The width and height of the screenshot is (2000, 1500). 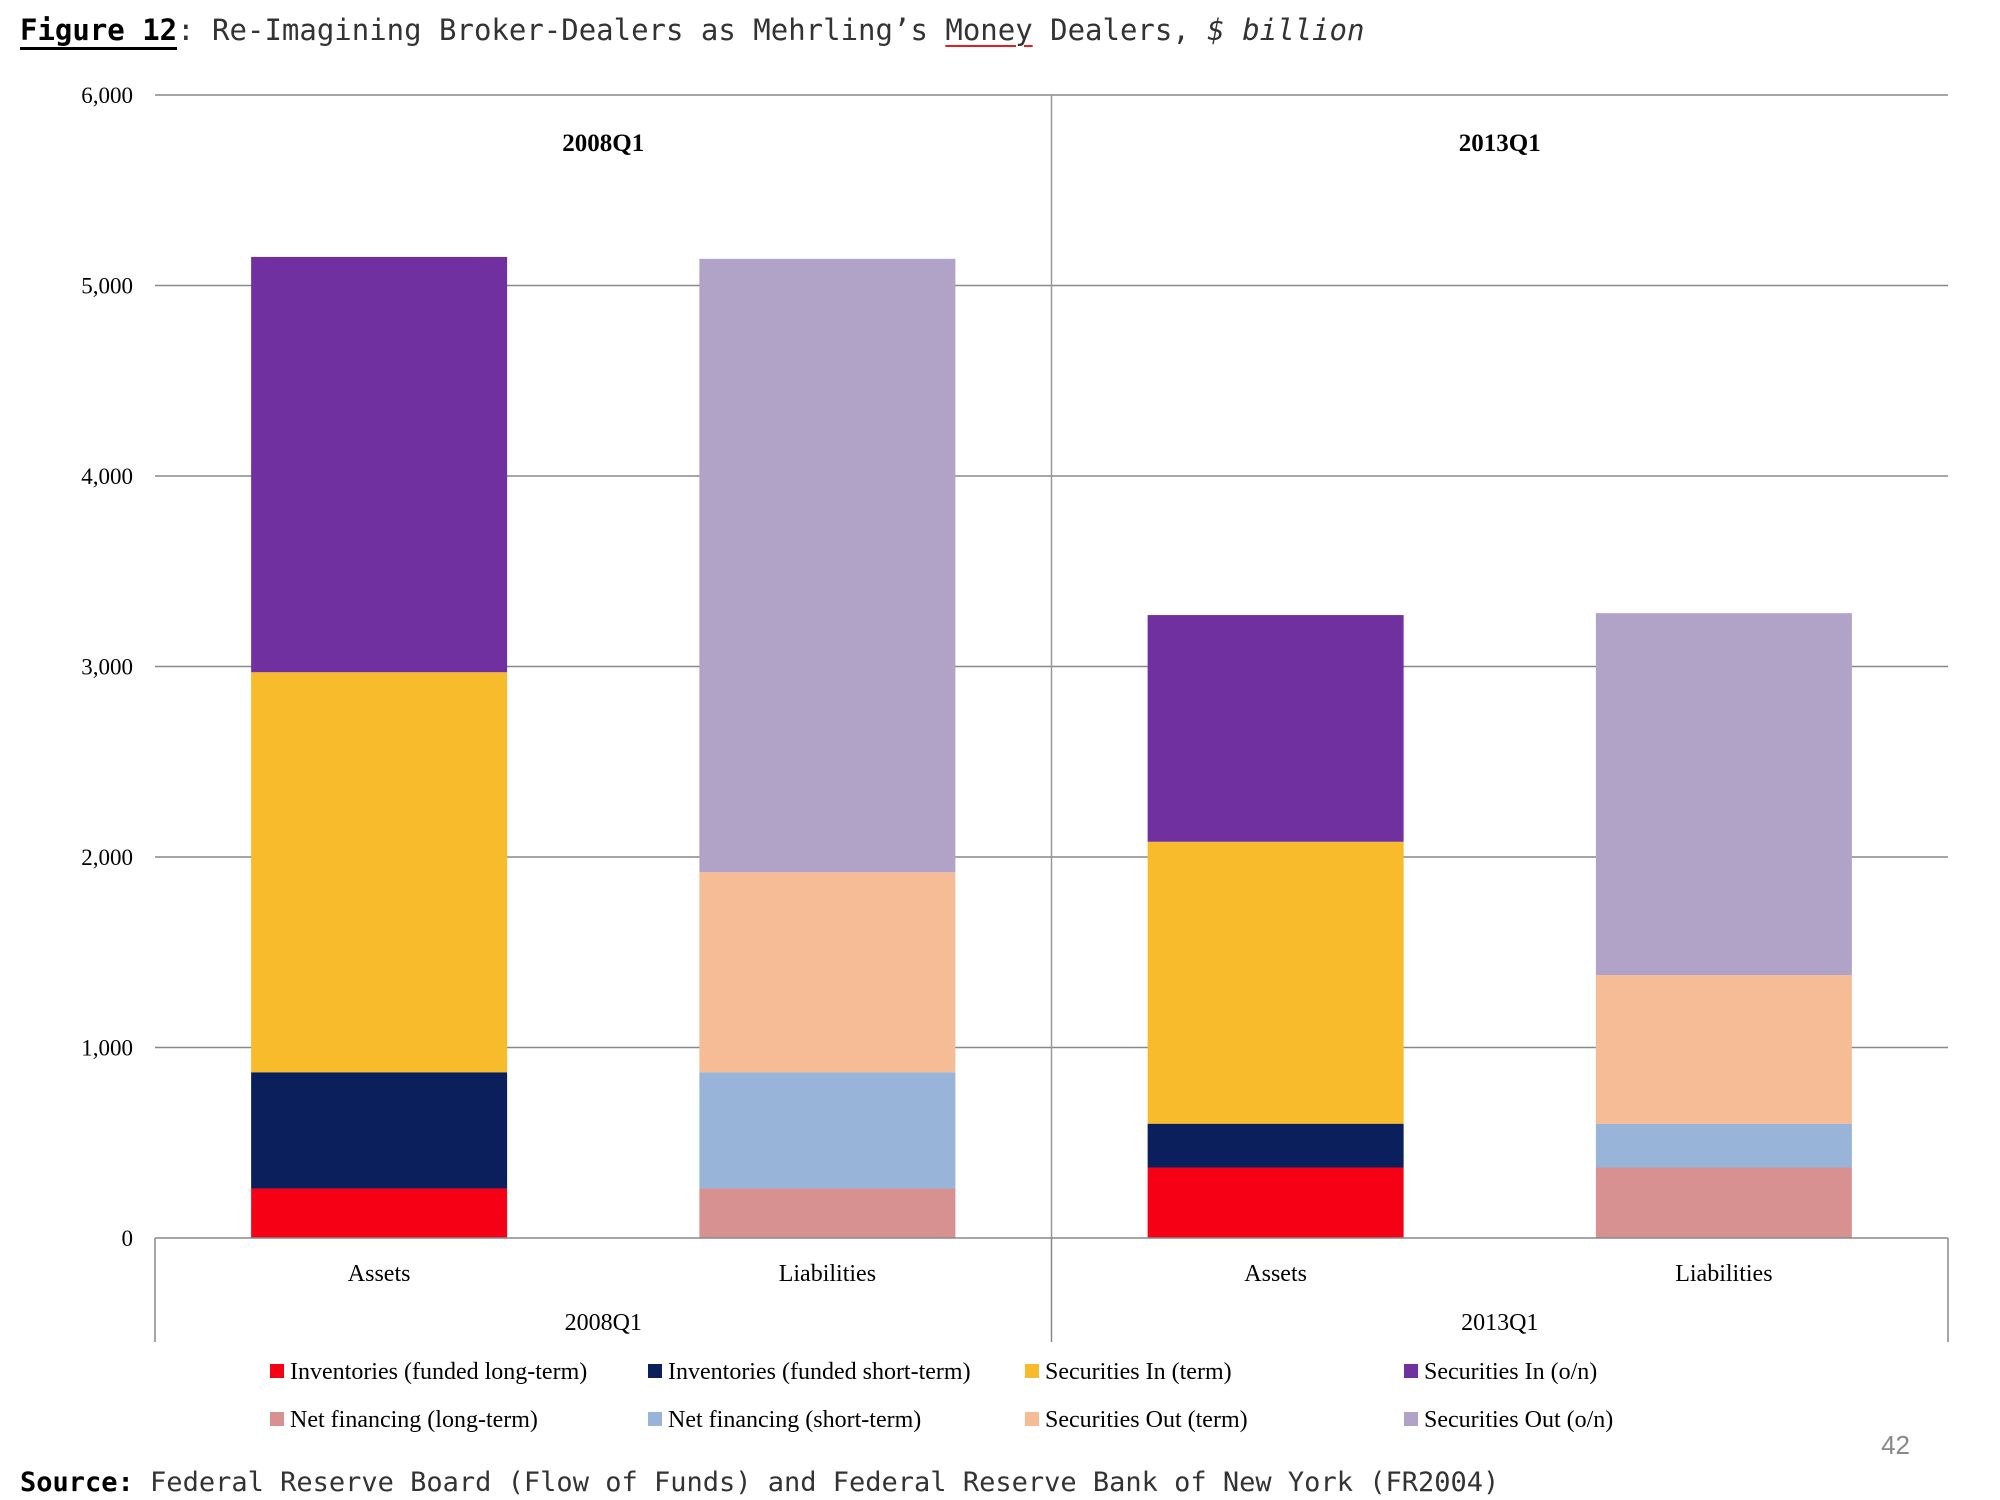 What do you see at coordinates (1518, 1420) in the screenshot?
I see `legend-label: Securities Out (o/n)` at bounding box center [1518, 1420].